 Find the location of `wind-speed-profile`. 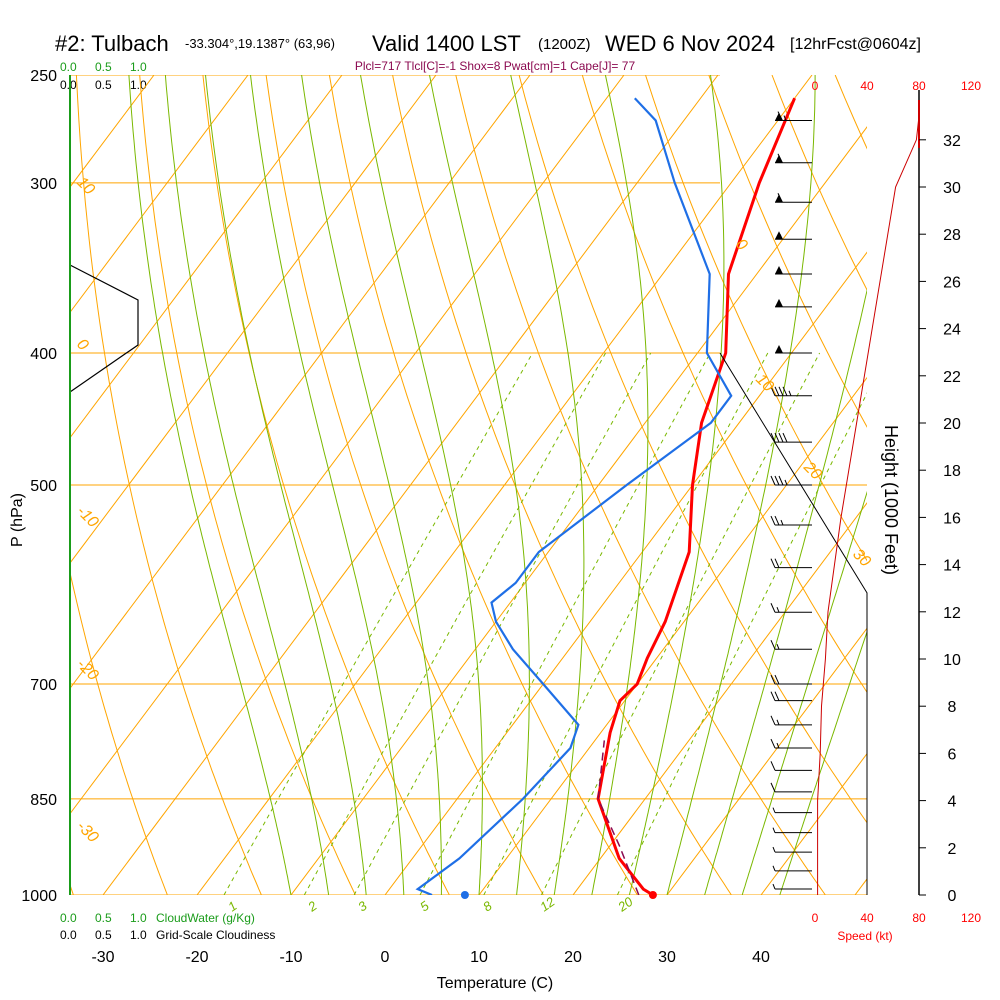

wind-speed-profile is located at coordinates (868, 505).